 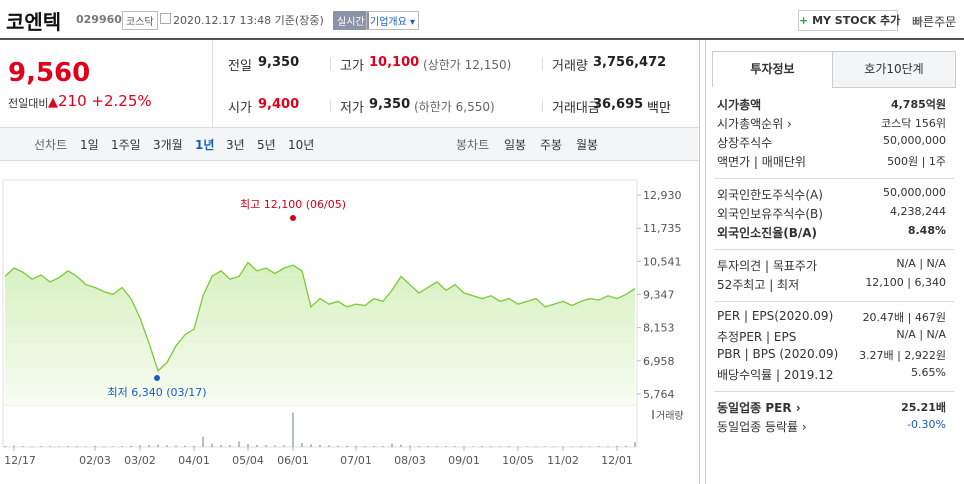 I want to click on realtime-badge: 실시간, so click(x=351, y=20).